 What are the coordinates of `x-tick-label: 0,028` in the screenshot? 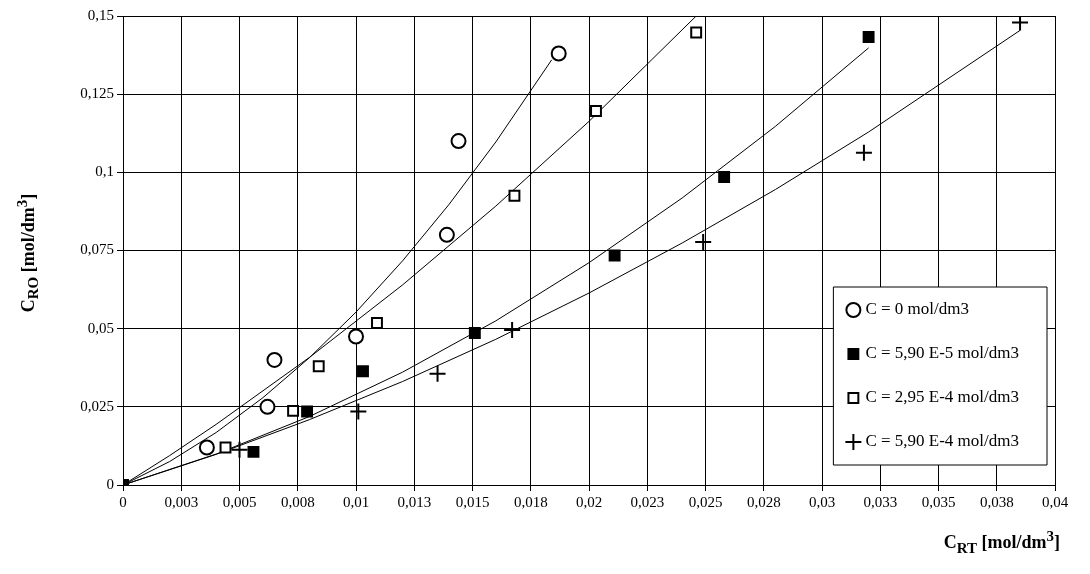 It's located at (763, 501).